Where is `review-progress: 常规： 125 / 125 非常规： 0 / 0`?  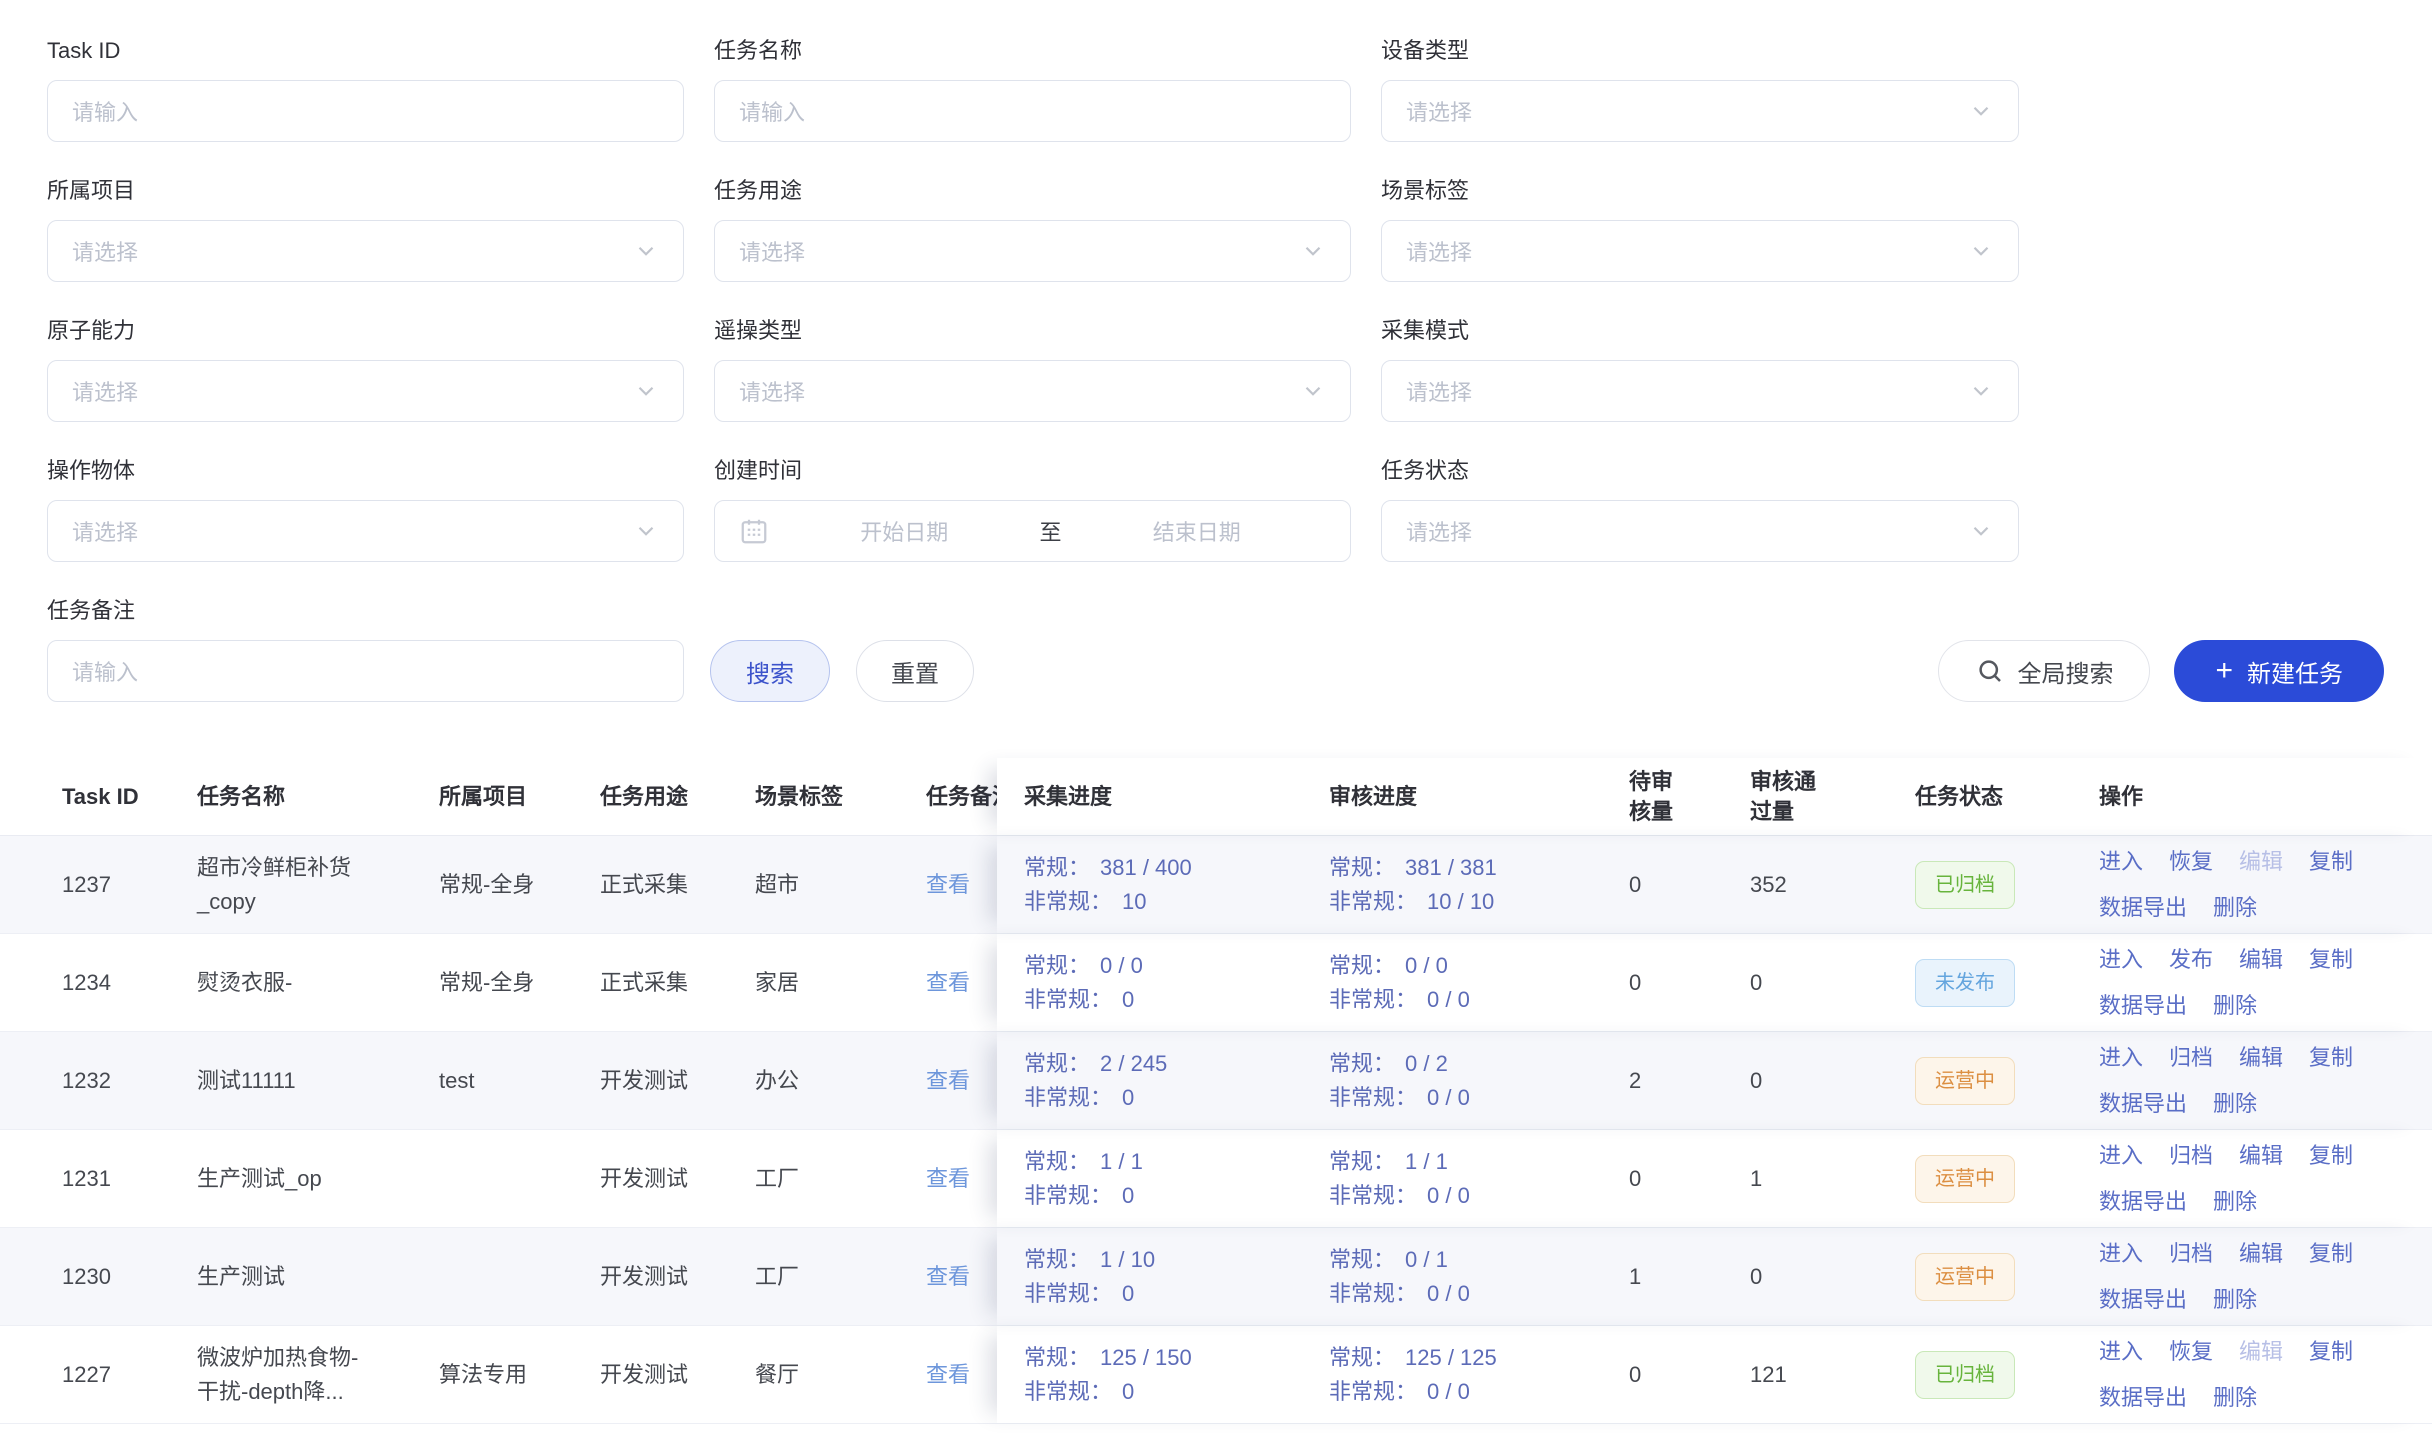
review-progress: 常规： 125 / 125 非常规： 0 / 0 is located at coordinates (1413, 1374).